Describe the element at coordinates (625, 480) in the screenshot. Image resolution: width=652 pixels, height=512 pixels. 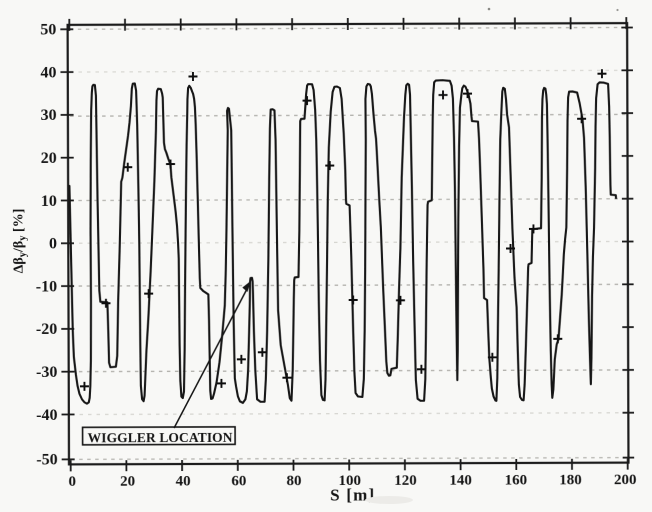
I see `svg-text: 200` at that location.